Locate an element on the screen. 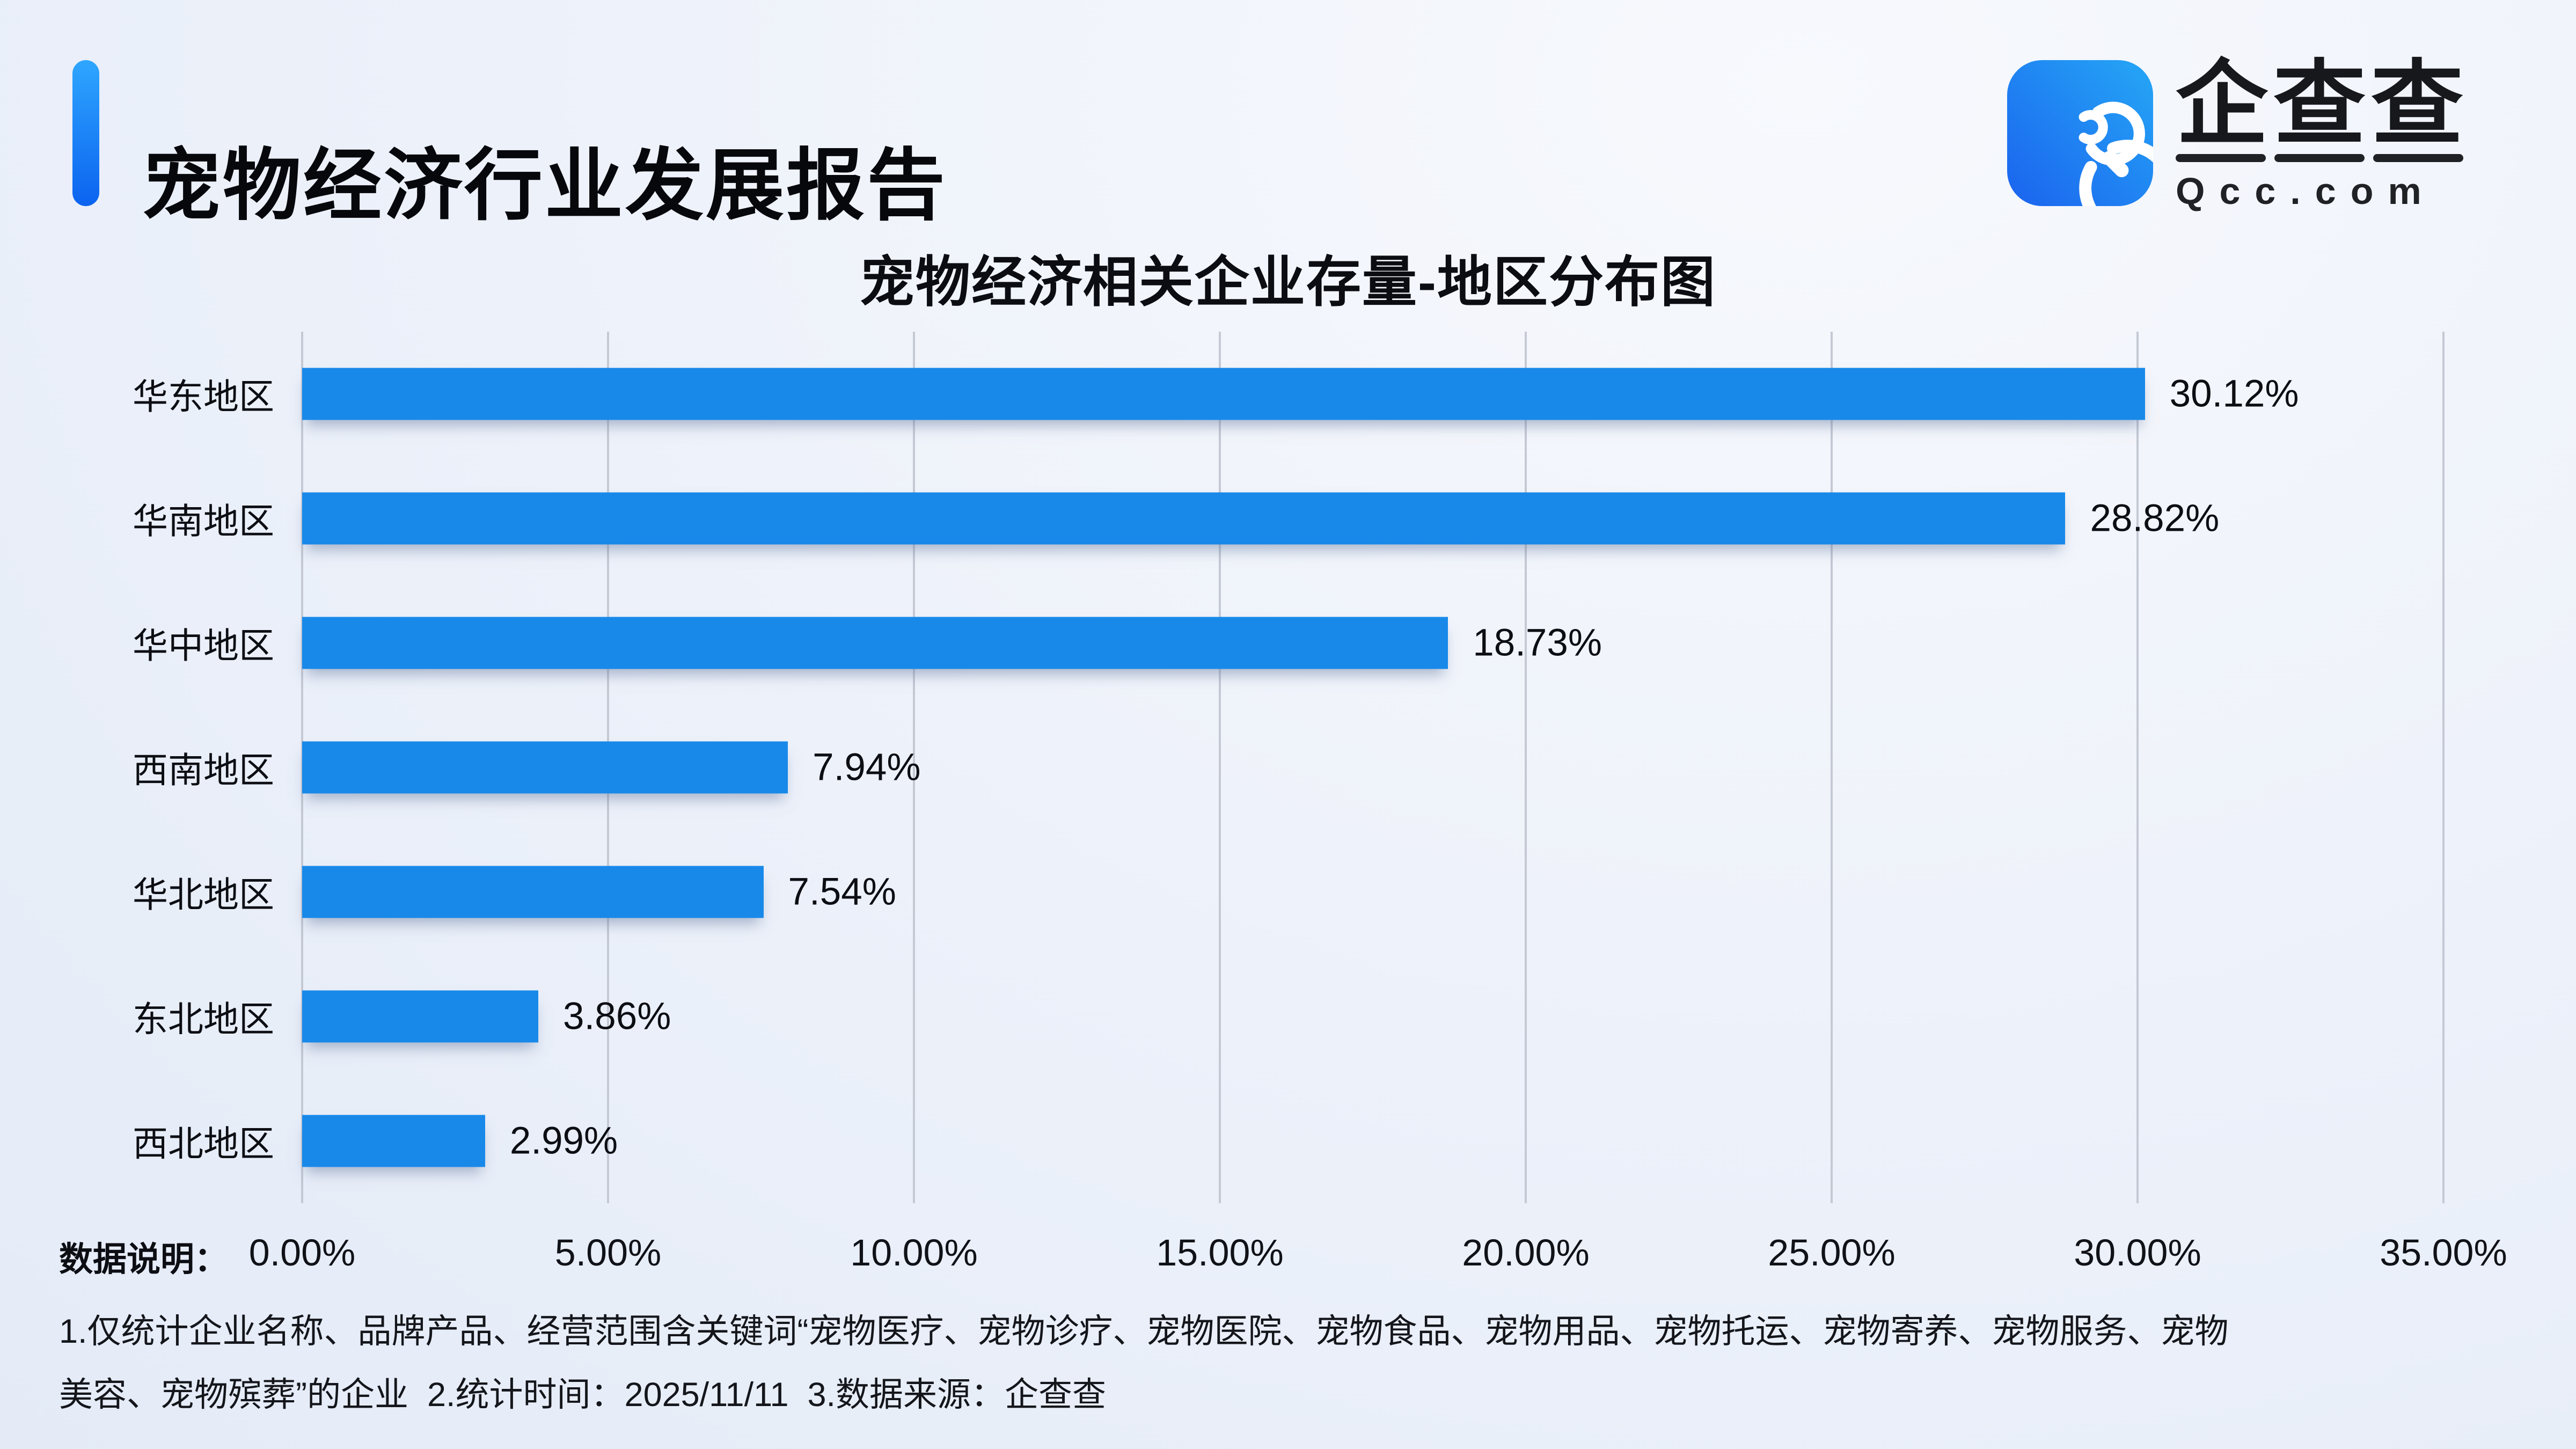 The width and height of the screenshot is (2576, 1449). data-note-label: 数据说明： is located at coordinates (143, 1259).